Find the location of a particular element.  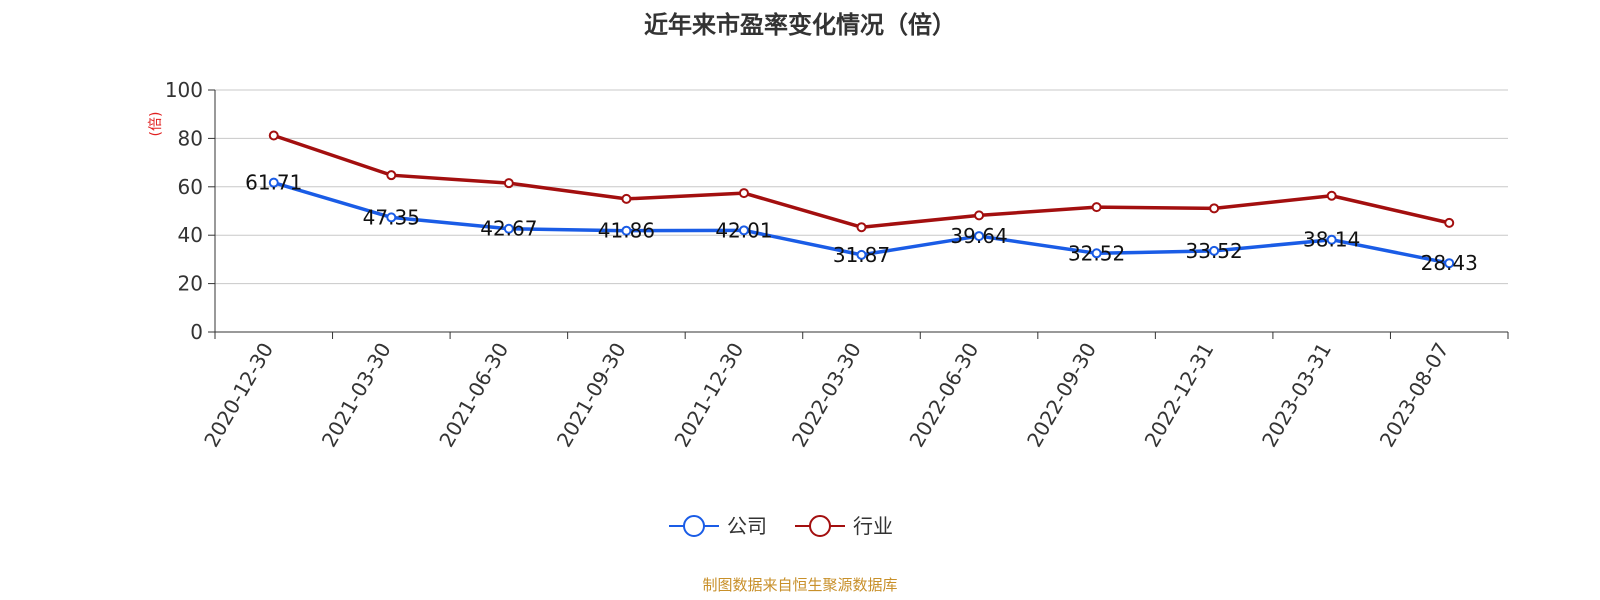

legend-label: 公司 is located at coordinates (747, 526).